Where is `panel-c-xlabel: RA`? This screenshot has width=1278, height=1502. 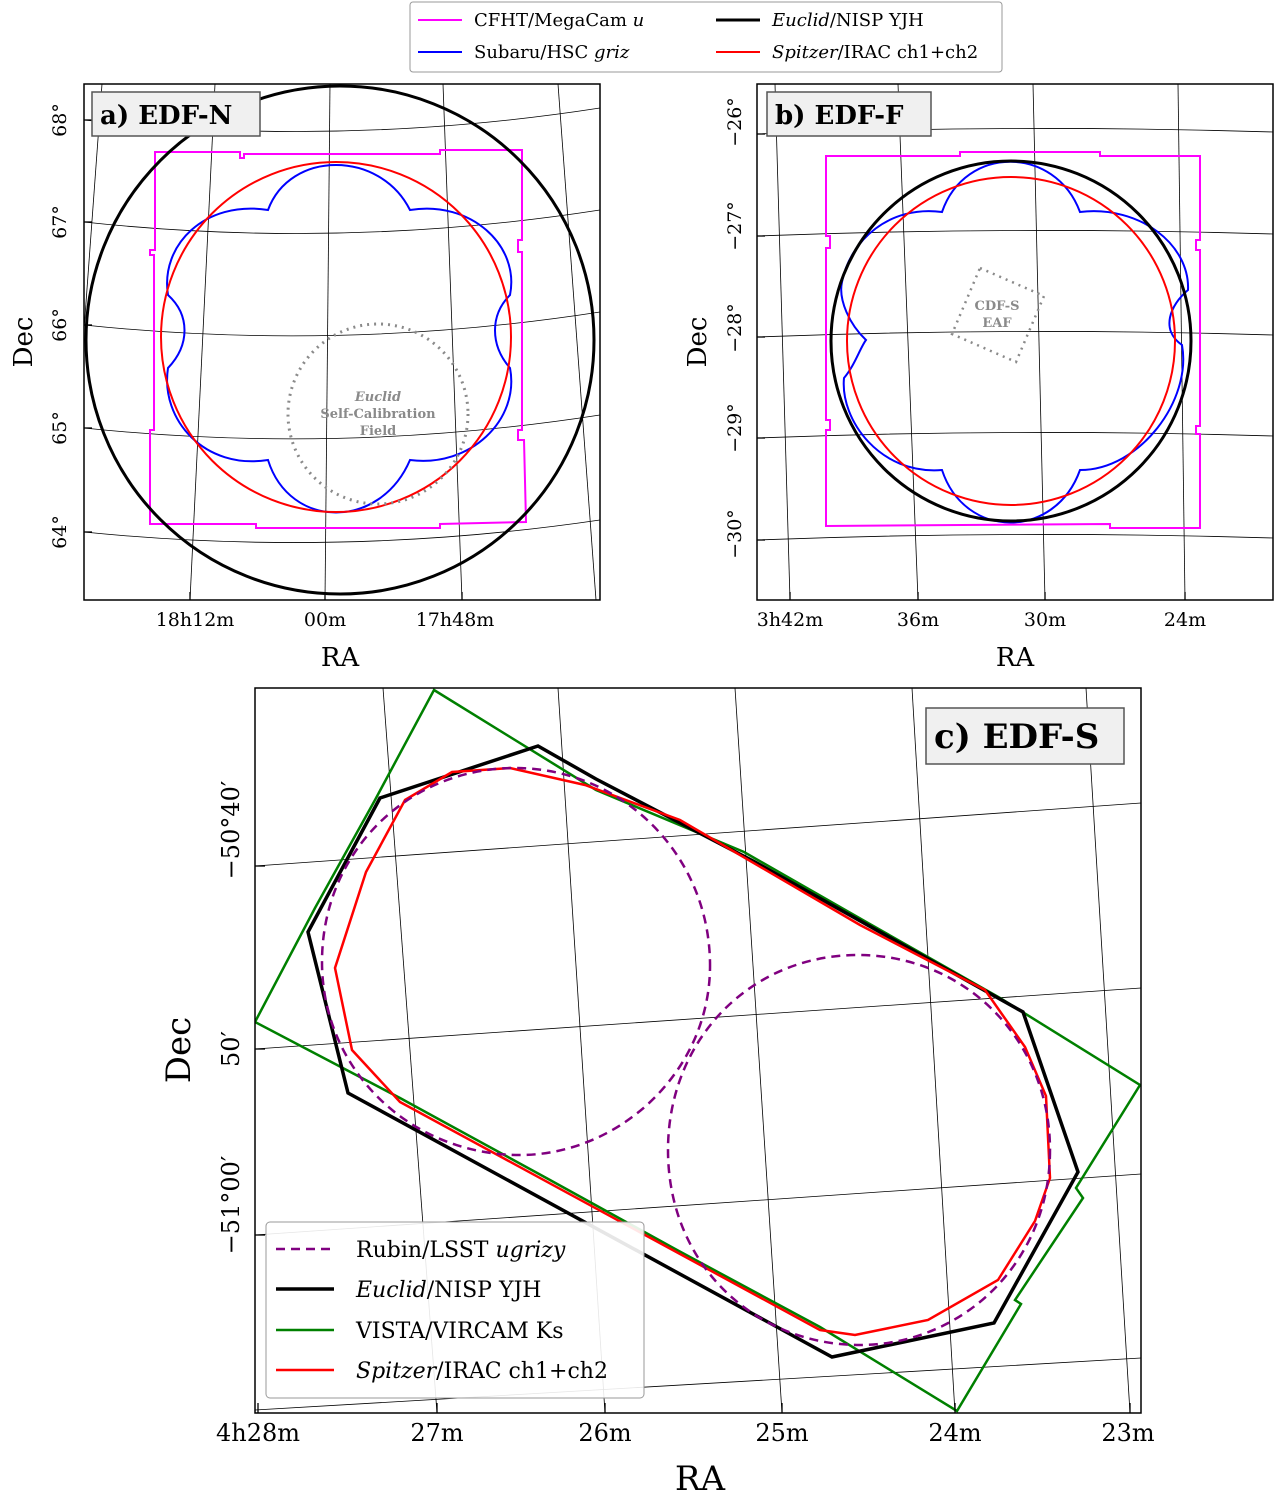
panel-c-xlabel: RA is located at coordinates (700, 1479).